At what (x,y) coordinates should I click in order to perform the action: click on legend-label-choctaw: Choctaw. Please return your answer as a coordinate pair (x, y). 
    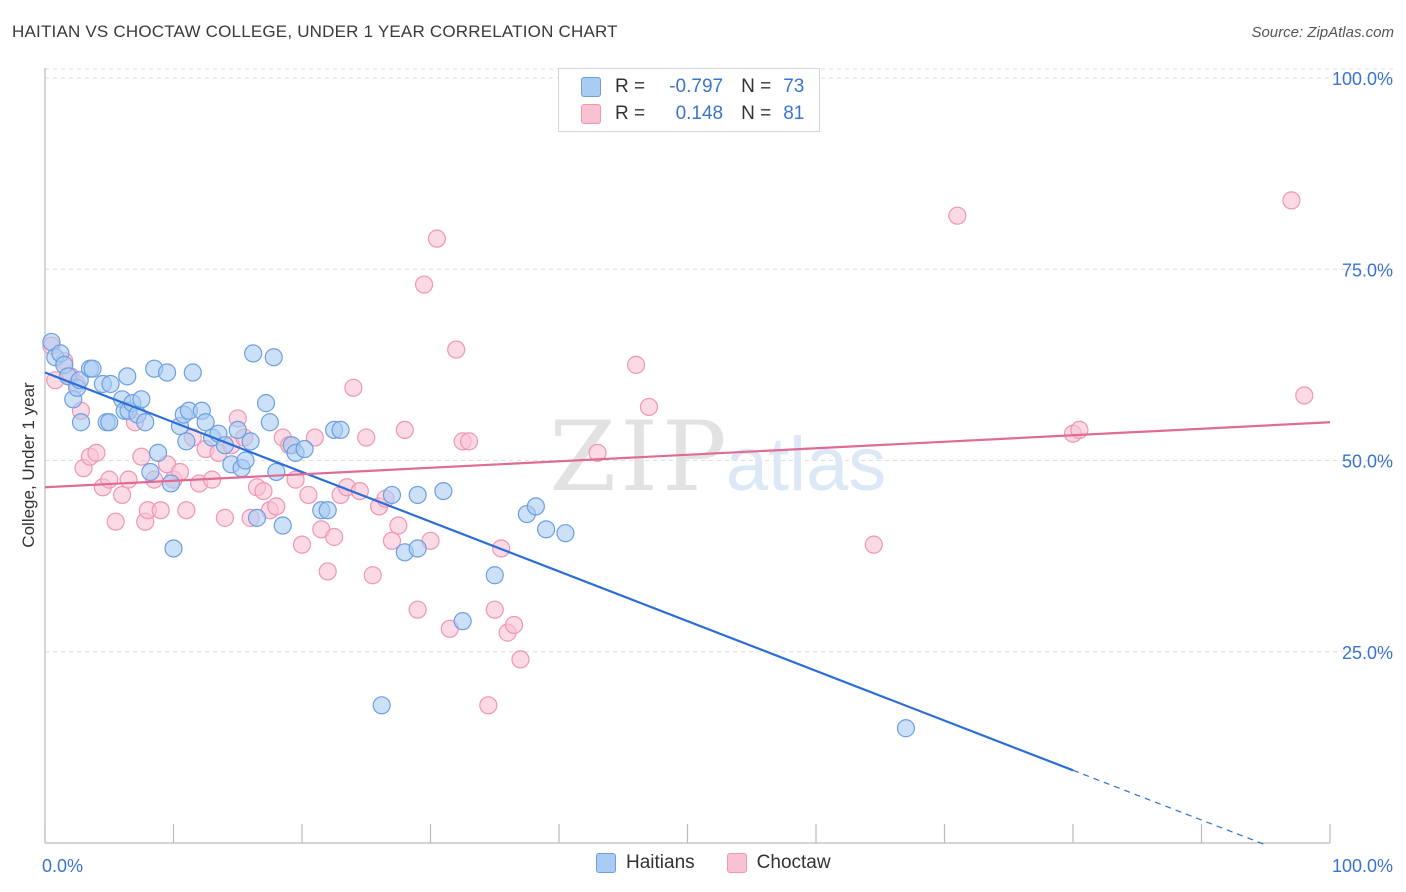
    Looking at the image, I should click on (793, 862).